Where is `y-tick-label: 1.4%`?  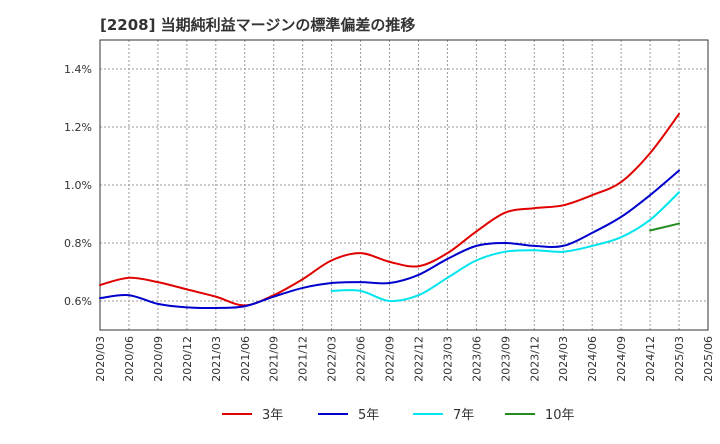 y-tick-label: 1.4% is located at coordinates (78, 69).